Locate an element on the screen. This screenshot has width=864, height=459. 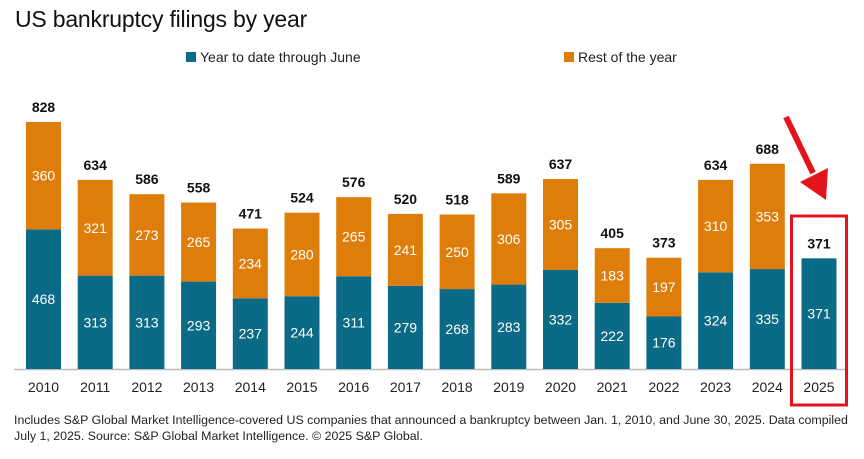
bar-ytd-2019 is located at coordinates (509, 326).